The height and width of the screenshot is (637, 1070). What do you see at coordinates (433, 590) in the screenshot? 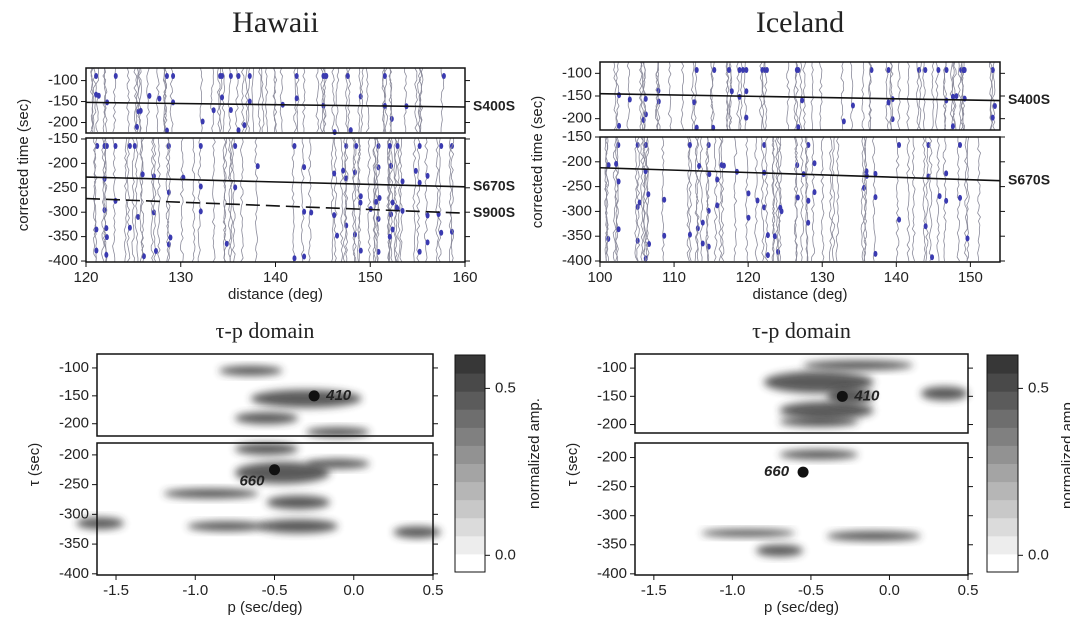
I see `x-tick-label: 0.5` at bounding box center [433, 590].